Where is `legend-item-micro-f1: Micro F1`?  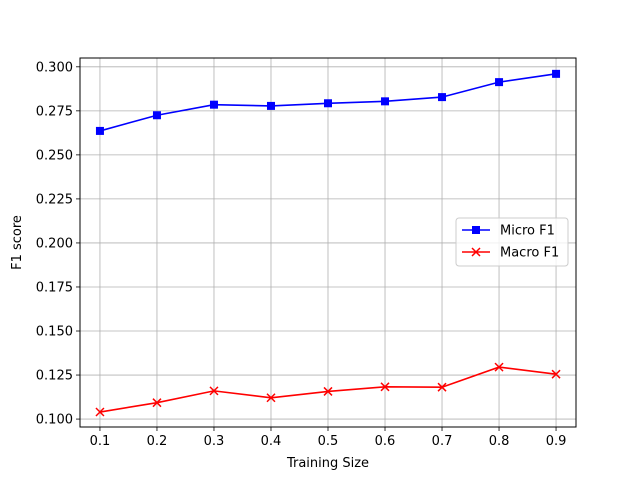
legend-item-micro-f1: Micro F1 is located at coordinates (508, 231).